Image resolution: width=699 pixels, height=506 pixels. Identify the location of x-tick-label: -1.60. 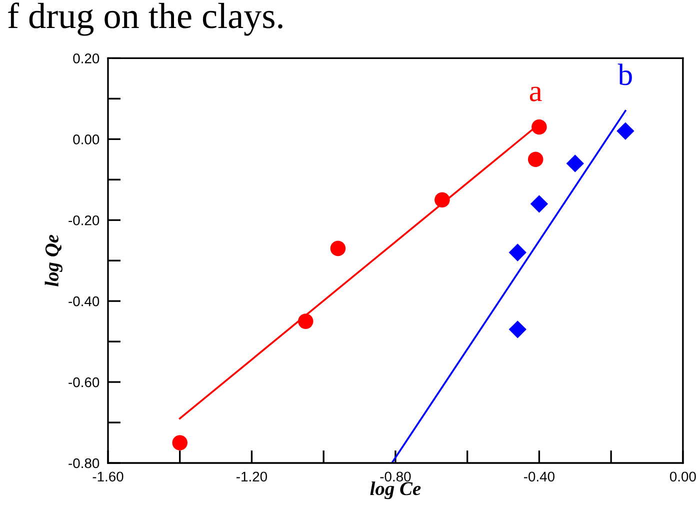
(108, 477).